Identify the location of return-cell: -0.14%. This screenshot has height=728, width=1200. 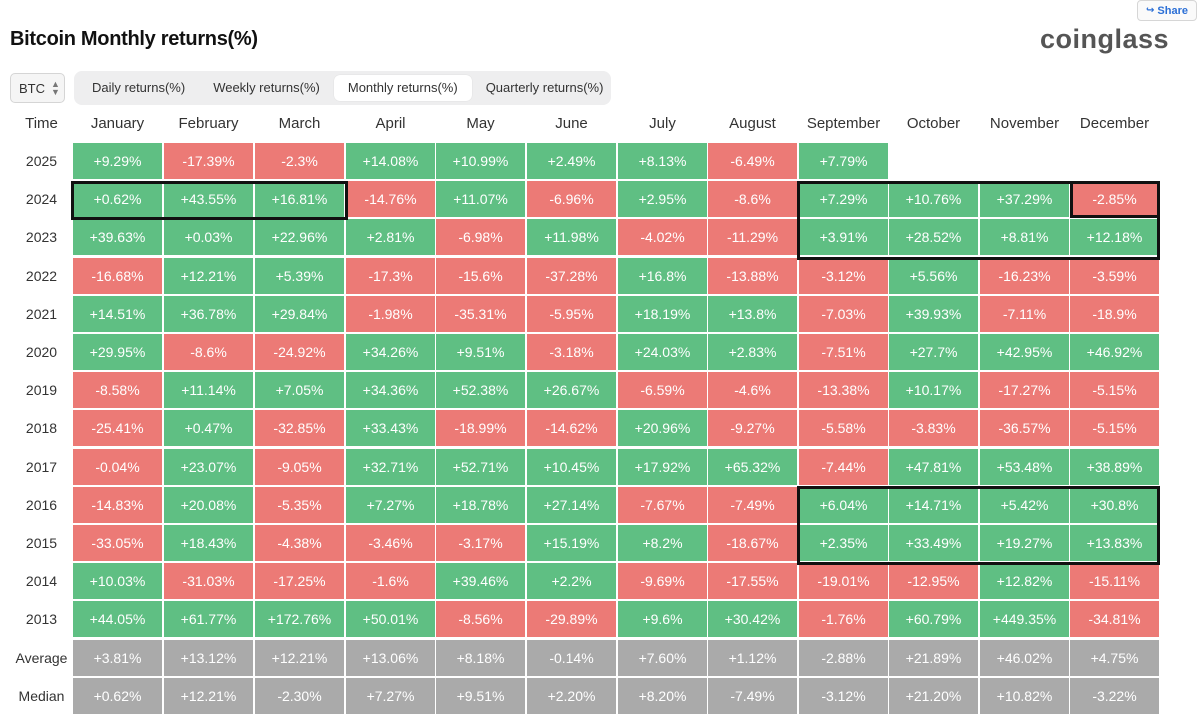
(571, 657).